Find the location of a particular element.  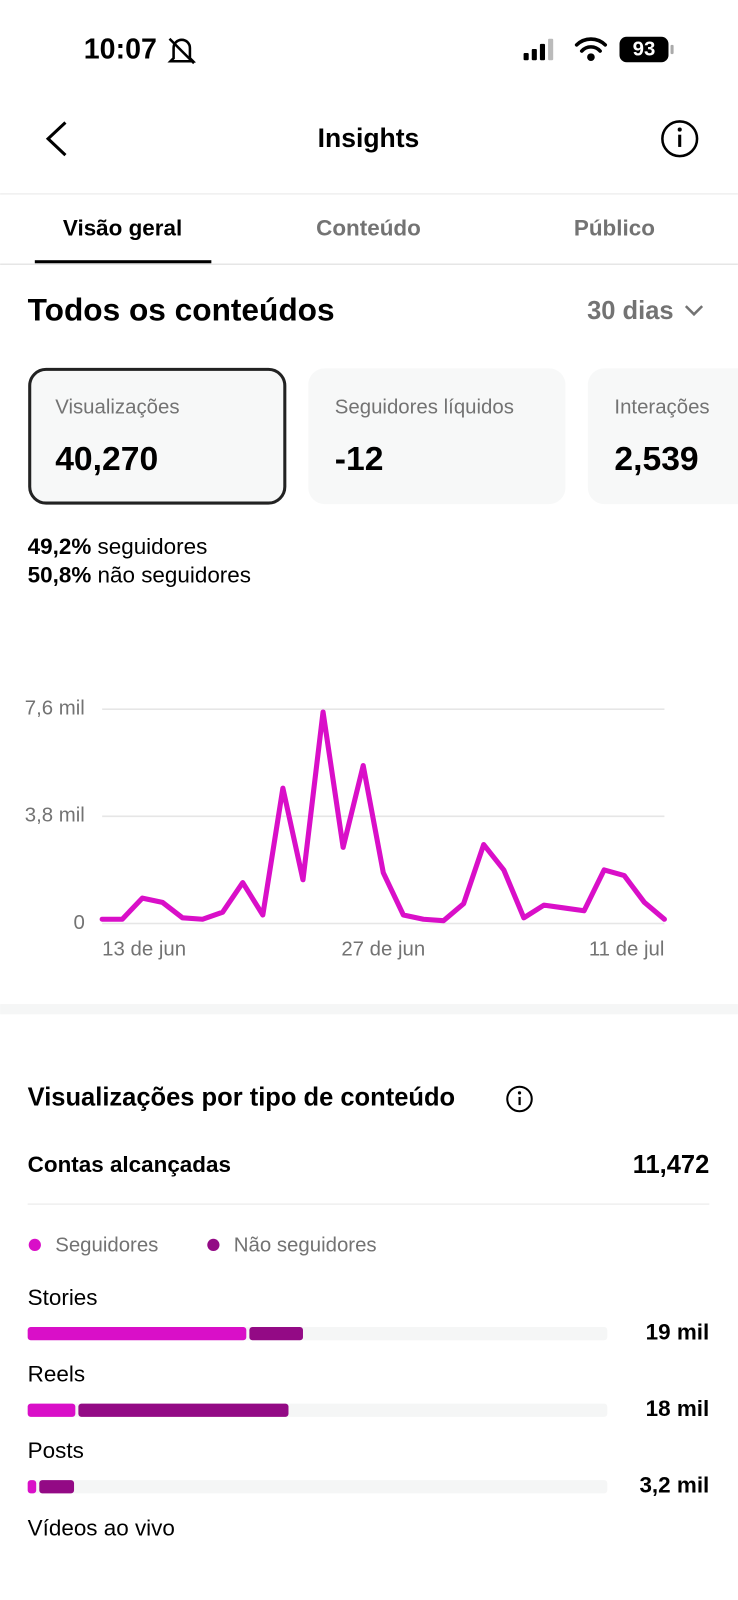

x-tick-label: 11 de jul is located at coordinates (627, 949).